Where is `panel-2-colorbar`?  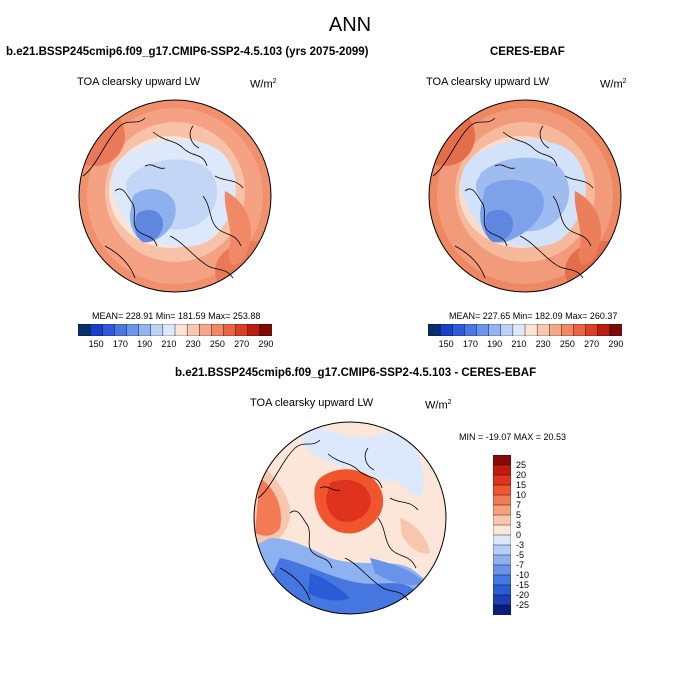 panel-2-colorbar is located at coordinates (525, 330).